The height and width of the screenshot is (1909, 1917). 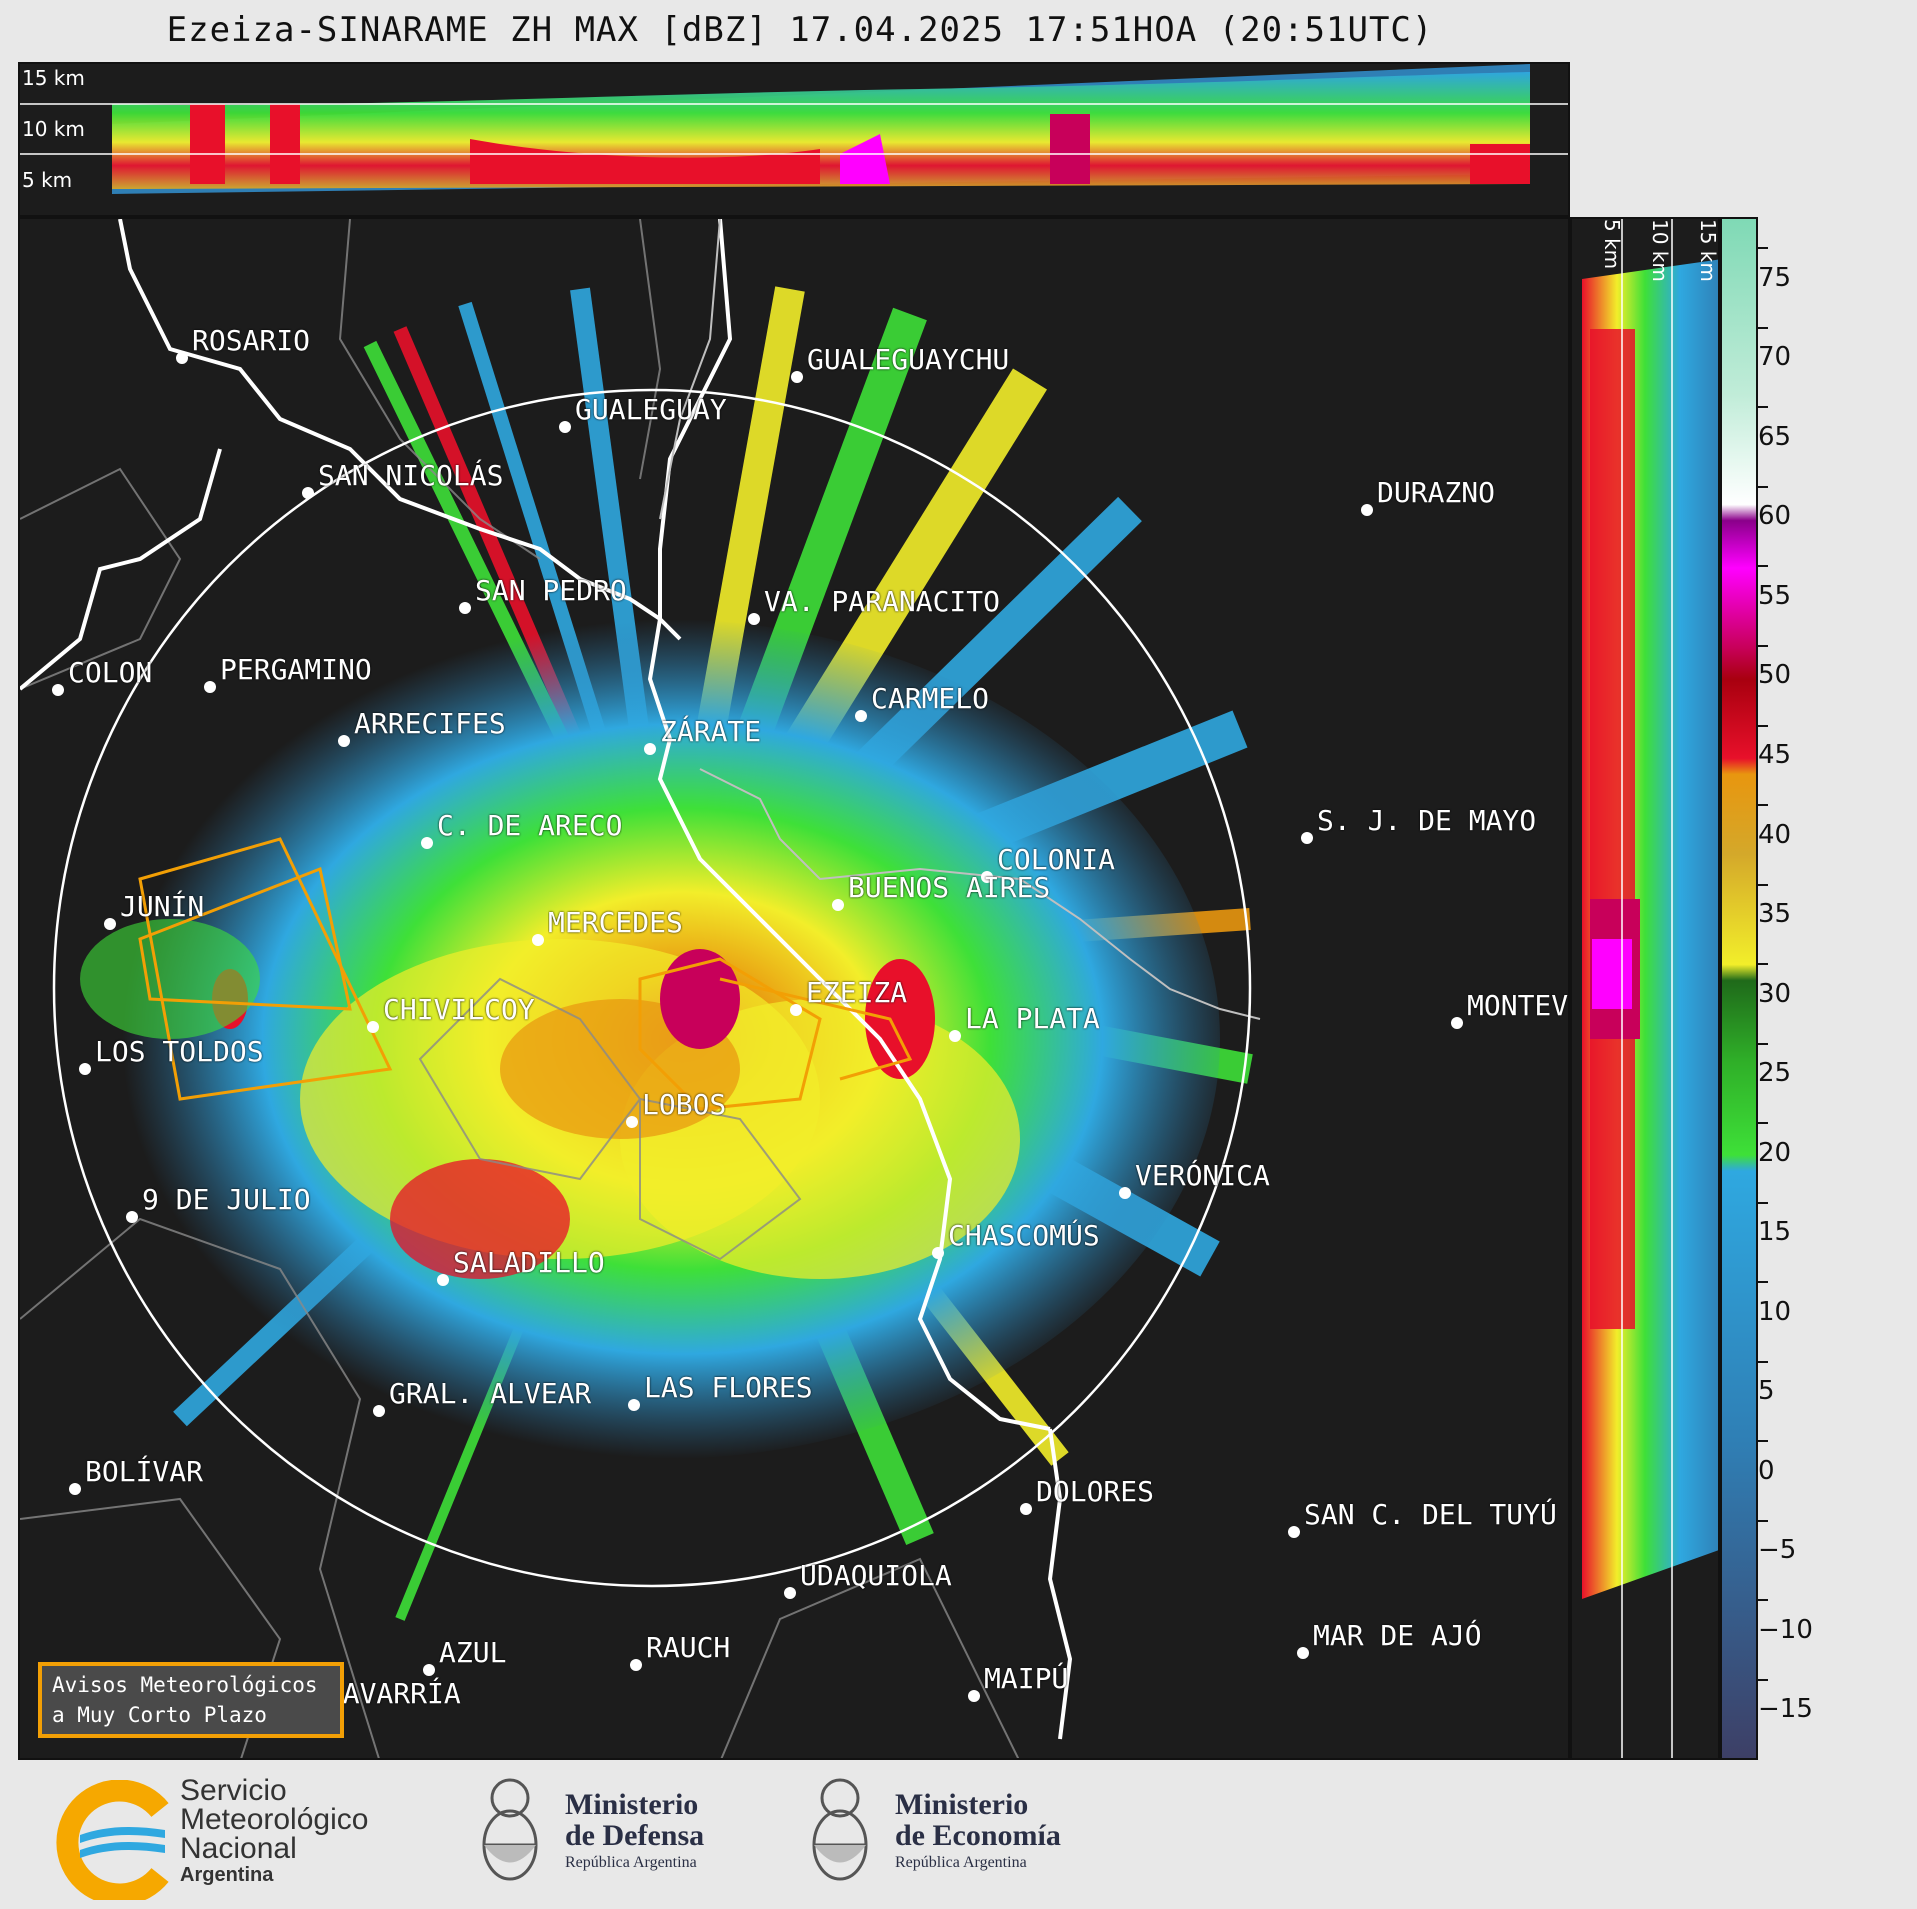 What do you see at coordinates (185, 1685) in the screenshot?
I see `avisos-line1: Avisos Meteorológicos` at bounding box center [185, 1685].